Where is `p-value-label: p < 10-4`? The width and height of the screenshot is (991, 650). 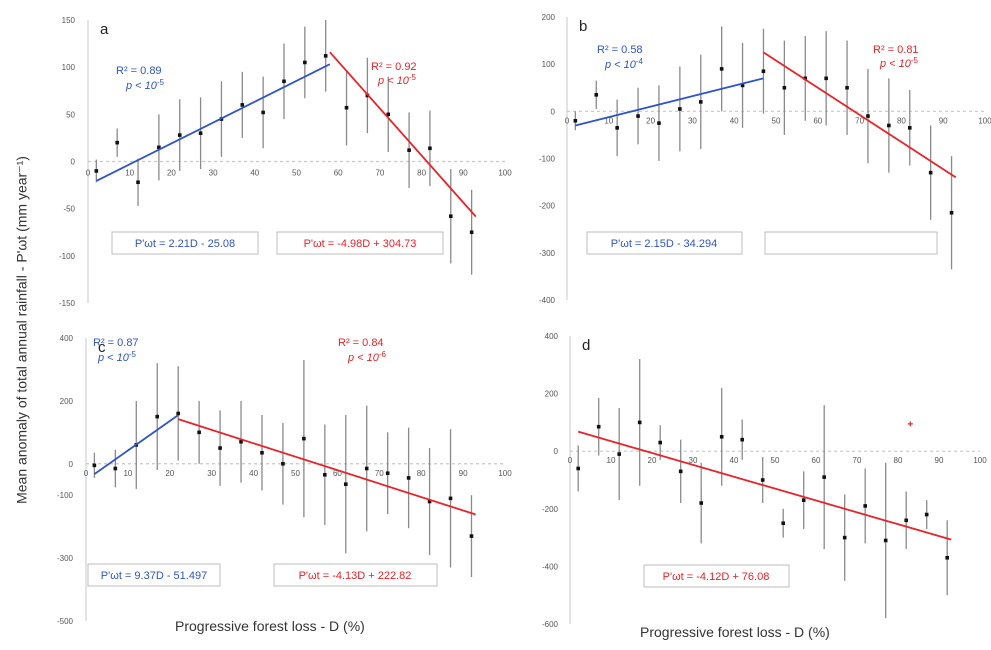 p-value-label: p < 10-4 is located at coordinates (624, 64).